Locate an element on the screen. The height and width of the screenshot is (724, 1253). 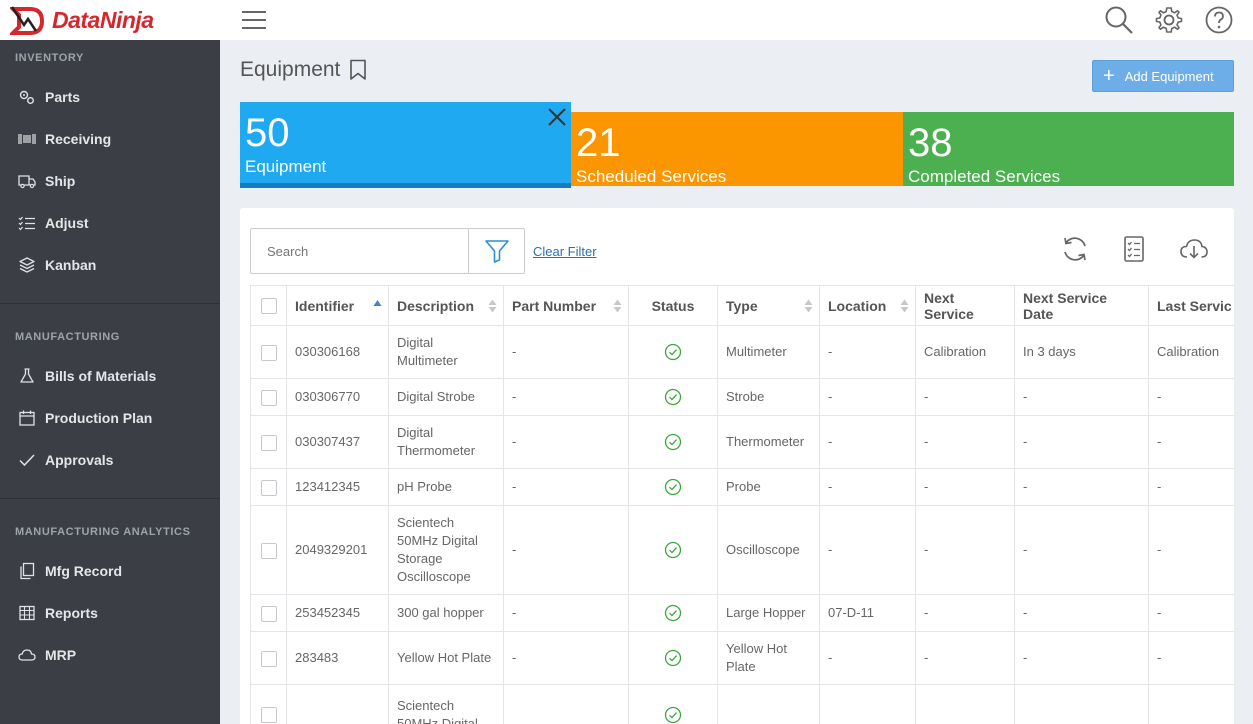
column-header-part-number: Part Number is located at coordinates (566, 305).